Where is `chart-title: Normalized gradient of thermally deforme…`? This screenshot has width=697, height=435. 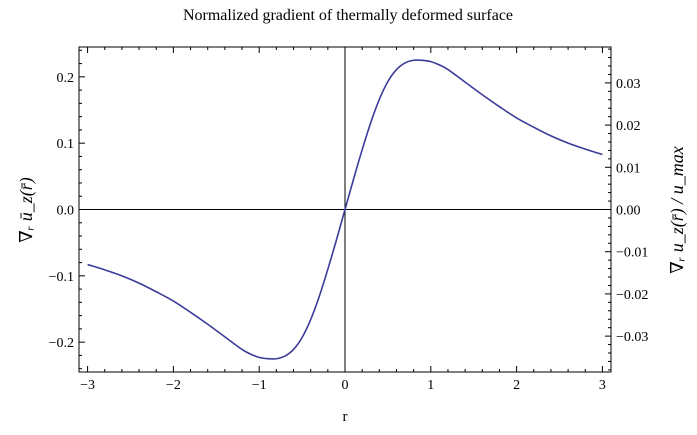 chart-title: Normalized gradient of thermally deforme… is located at coordinates (348, 15).